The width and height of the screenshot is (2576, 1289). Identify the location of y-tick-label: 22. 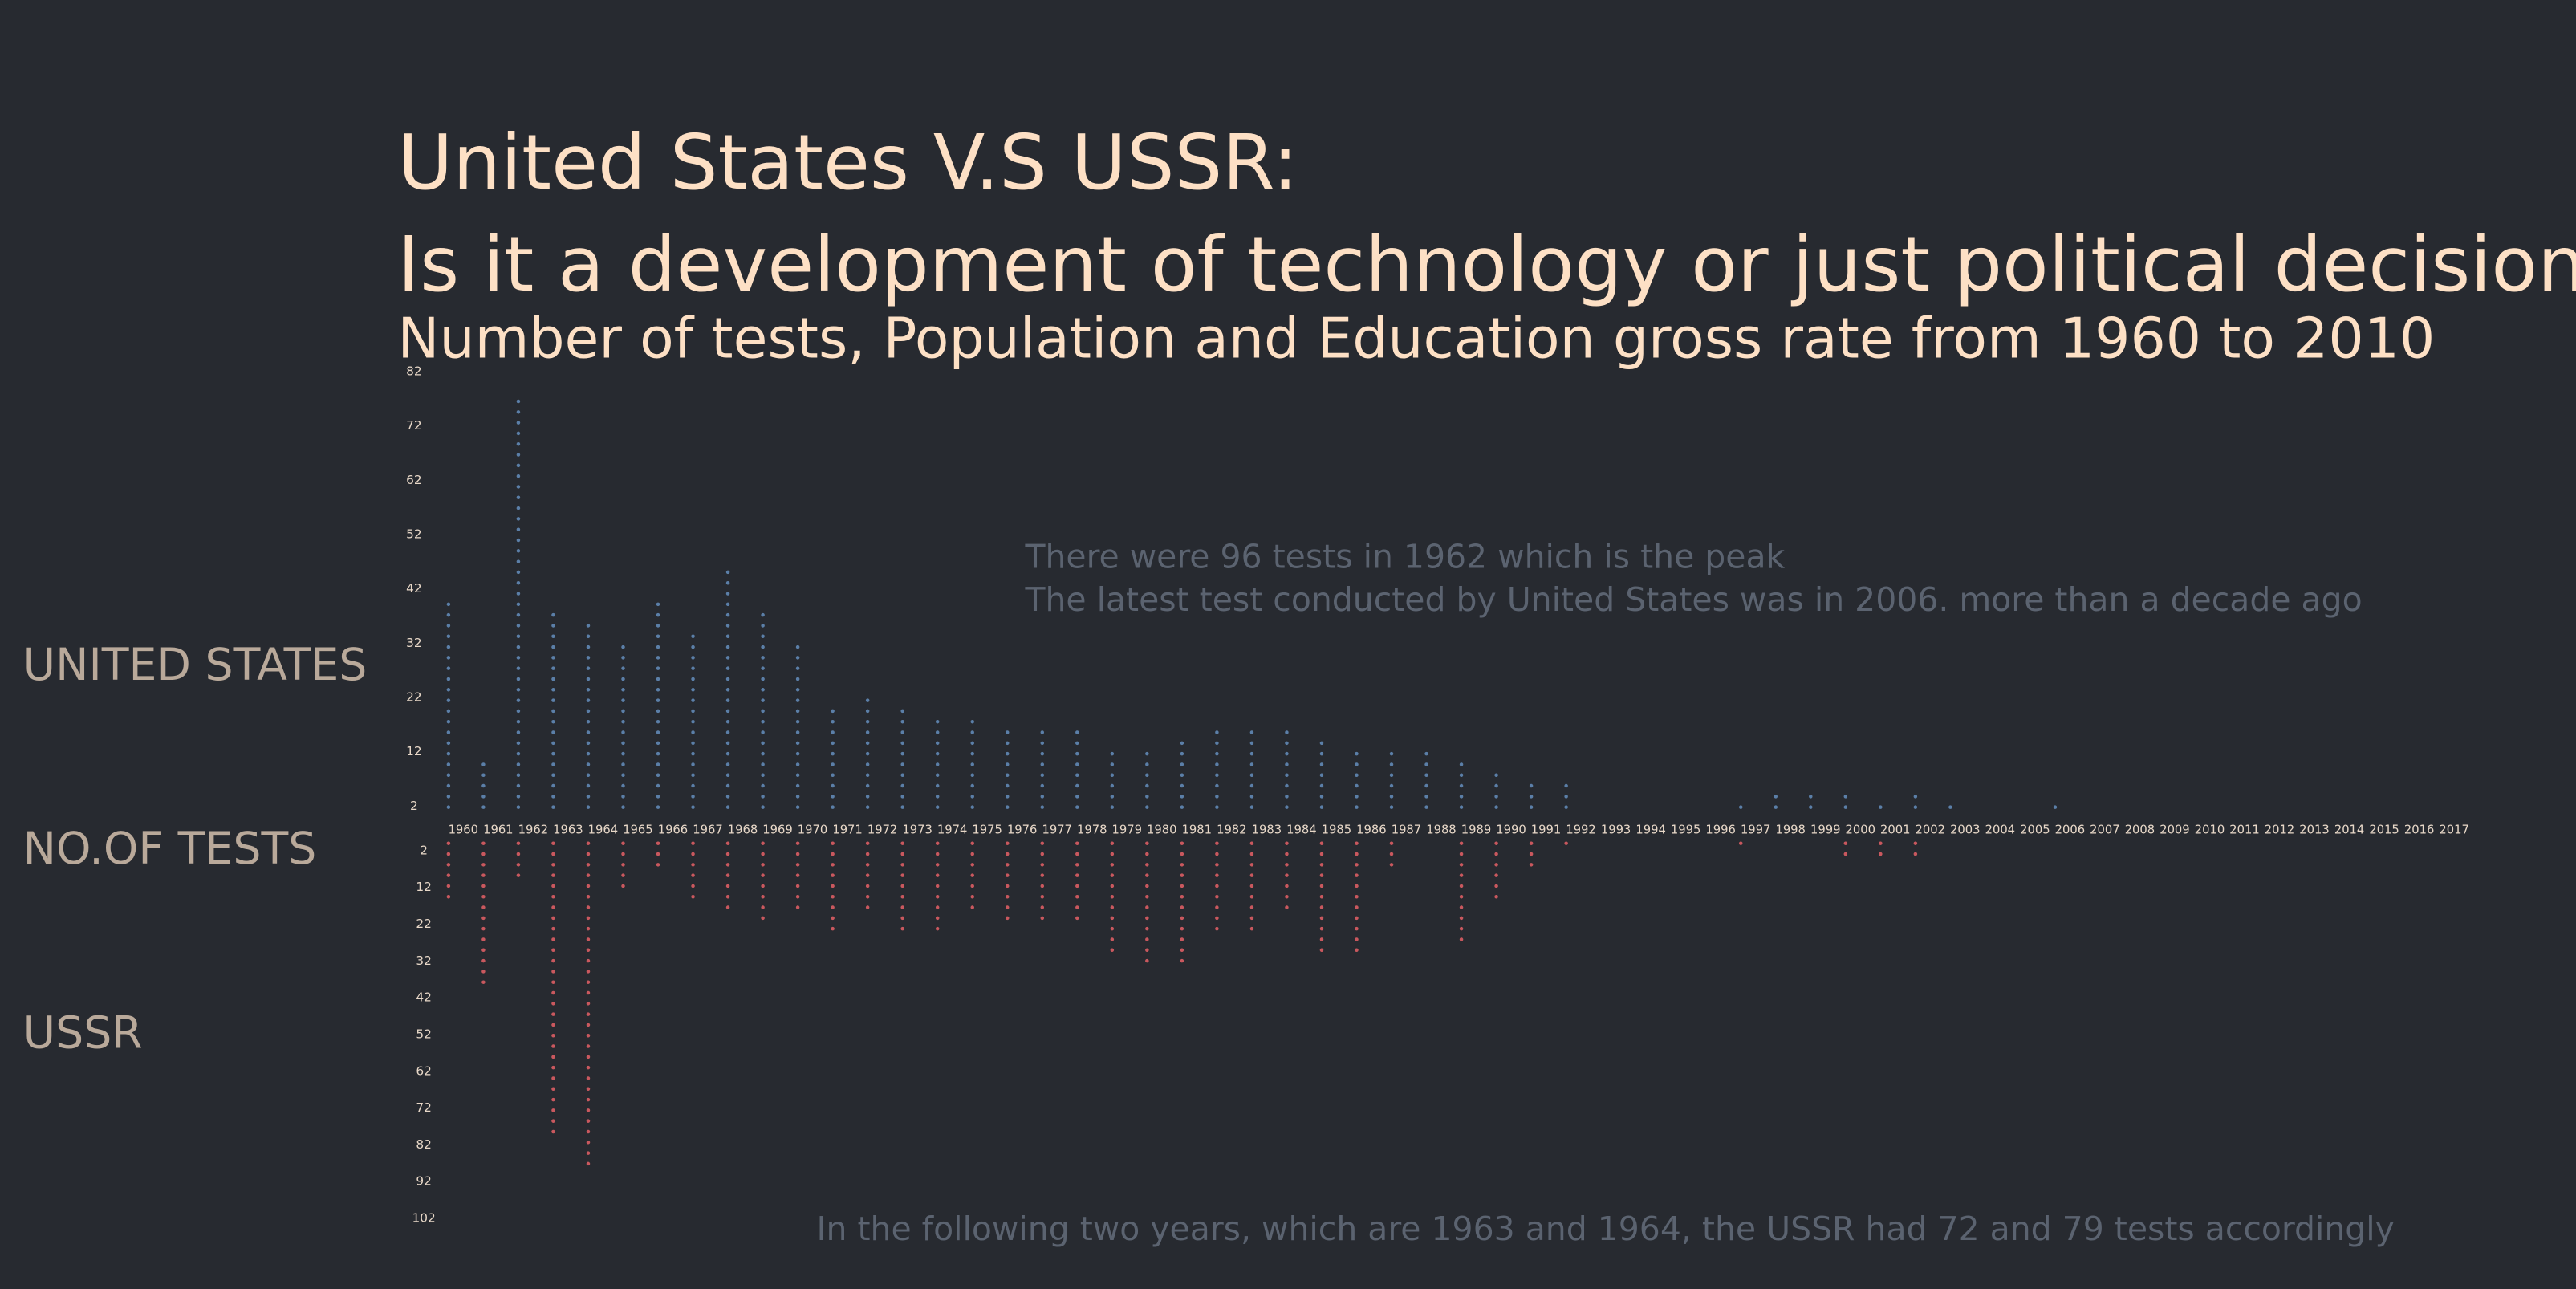
(414, 697).